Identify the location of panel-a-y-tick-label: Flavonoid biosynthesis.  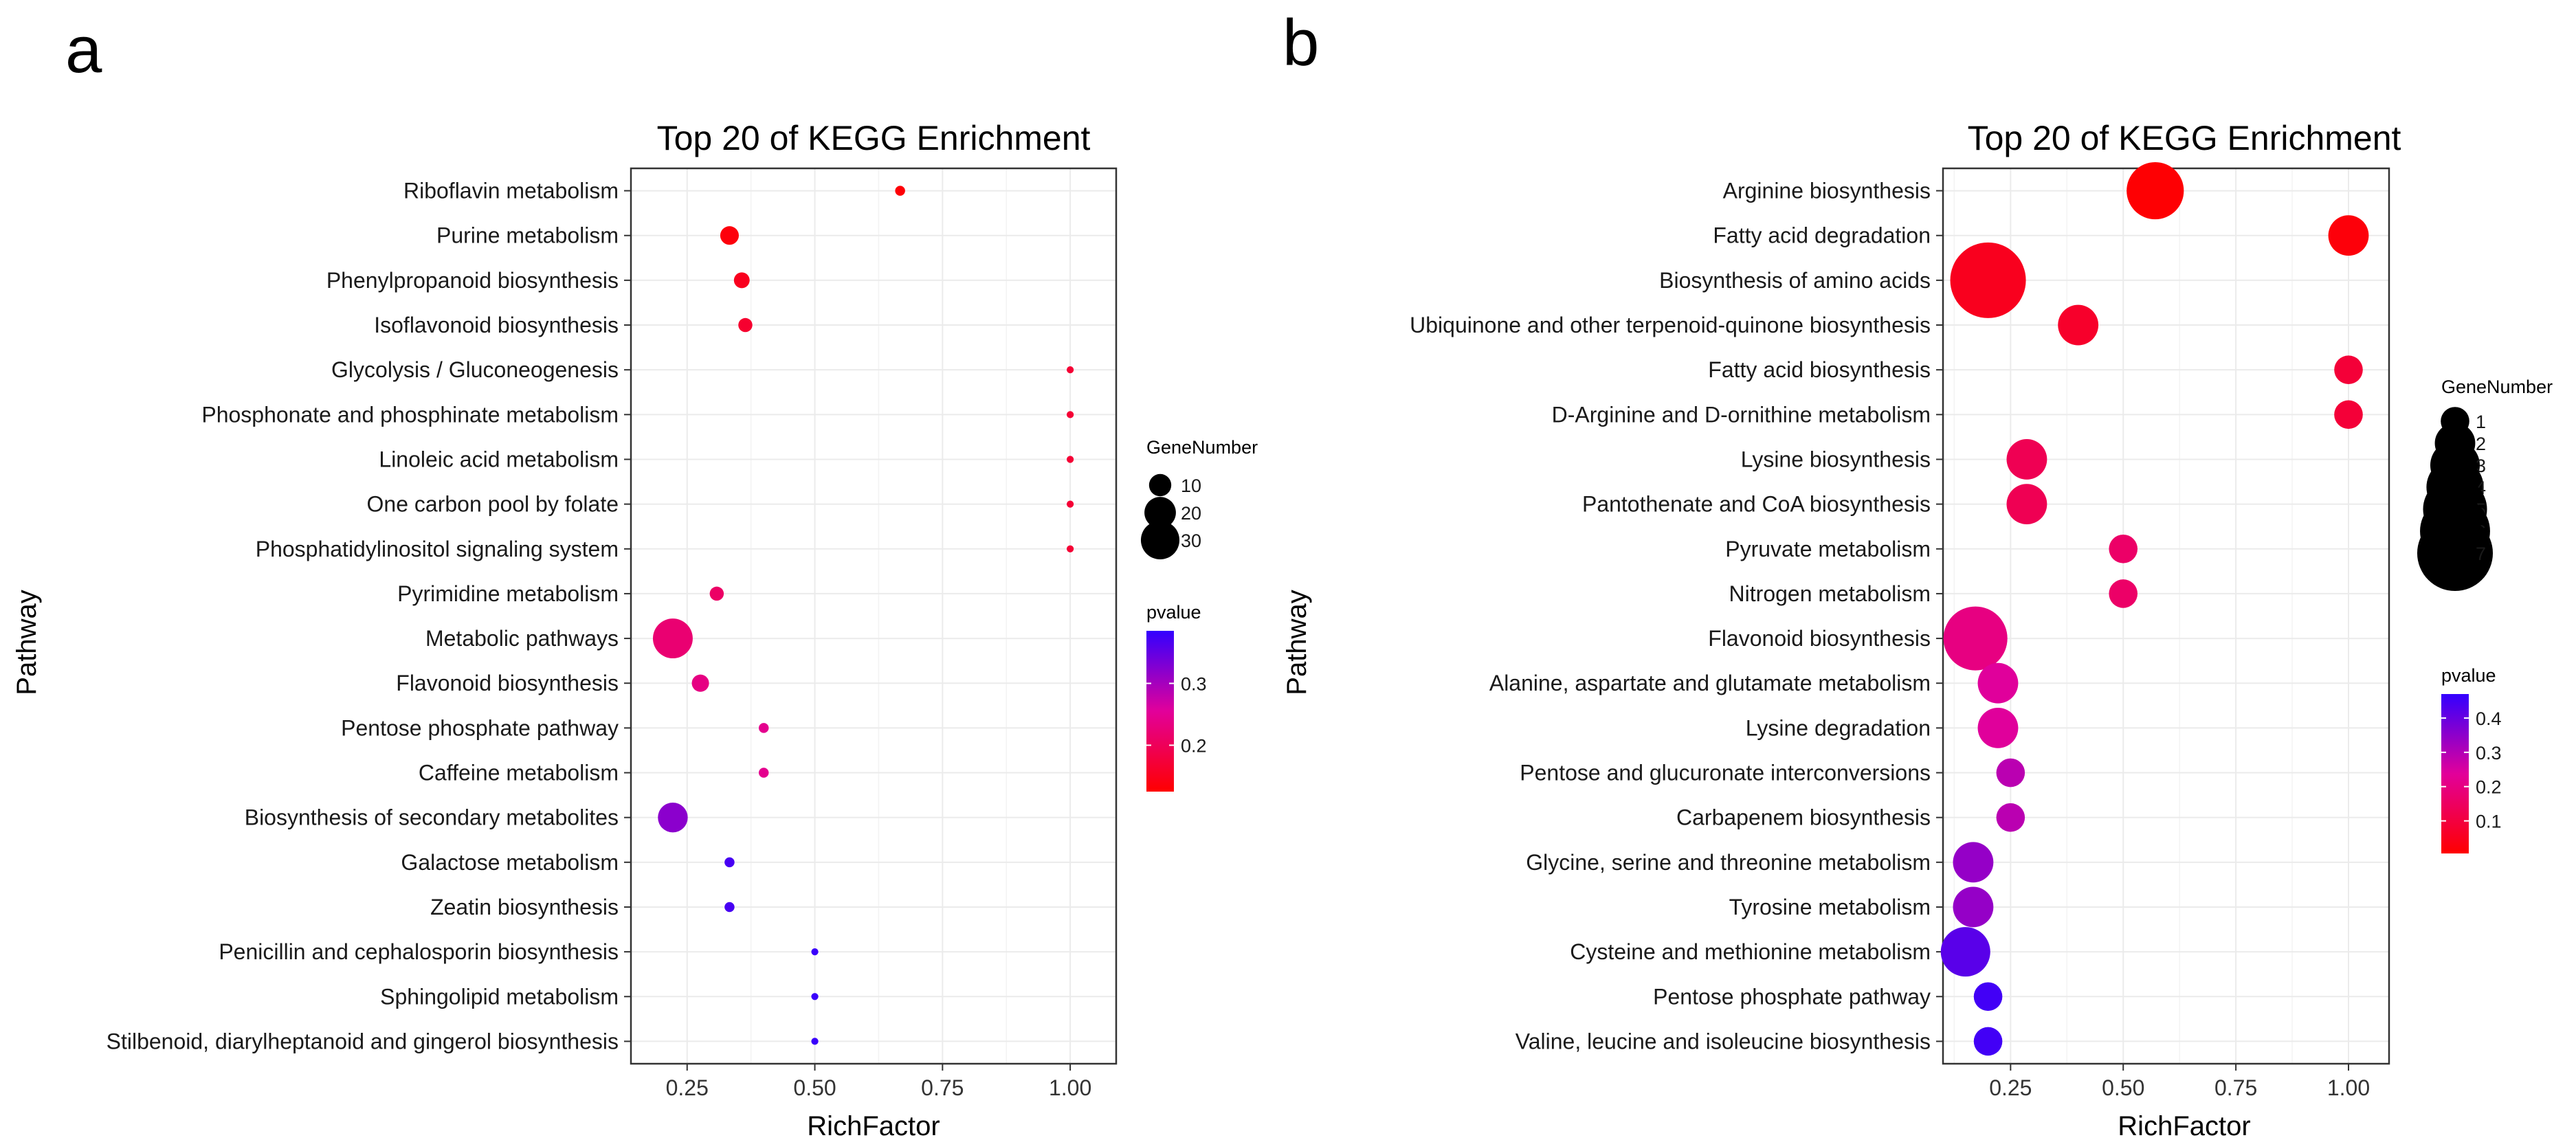
(508, 683).